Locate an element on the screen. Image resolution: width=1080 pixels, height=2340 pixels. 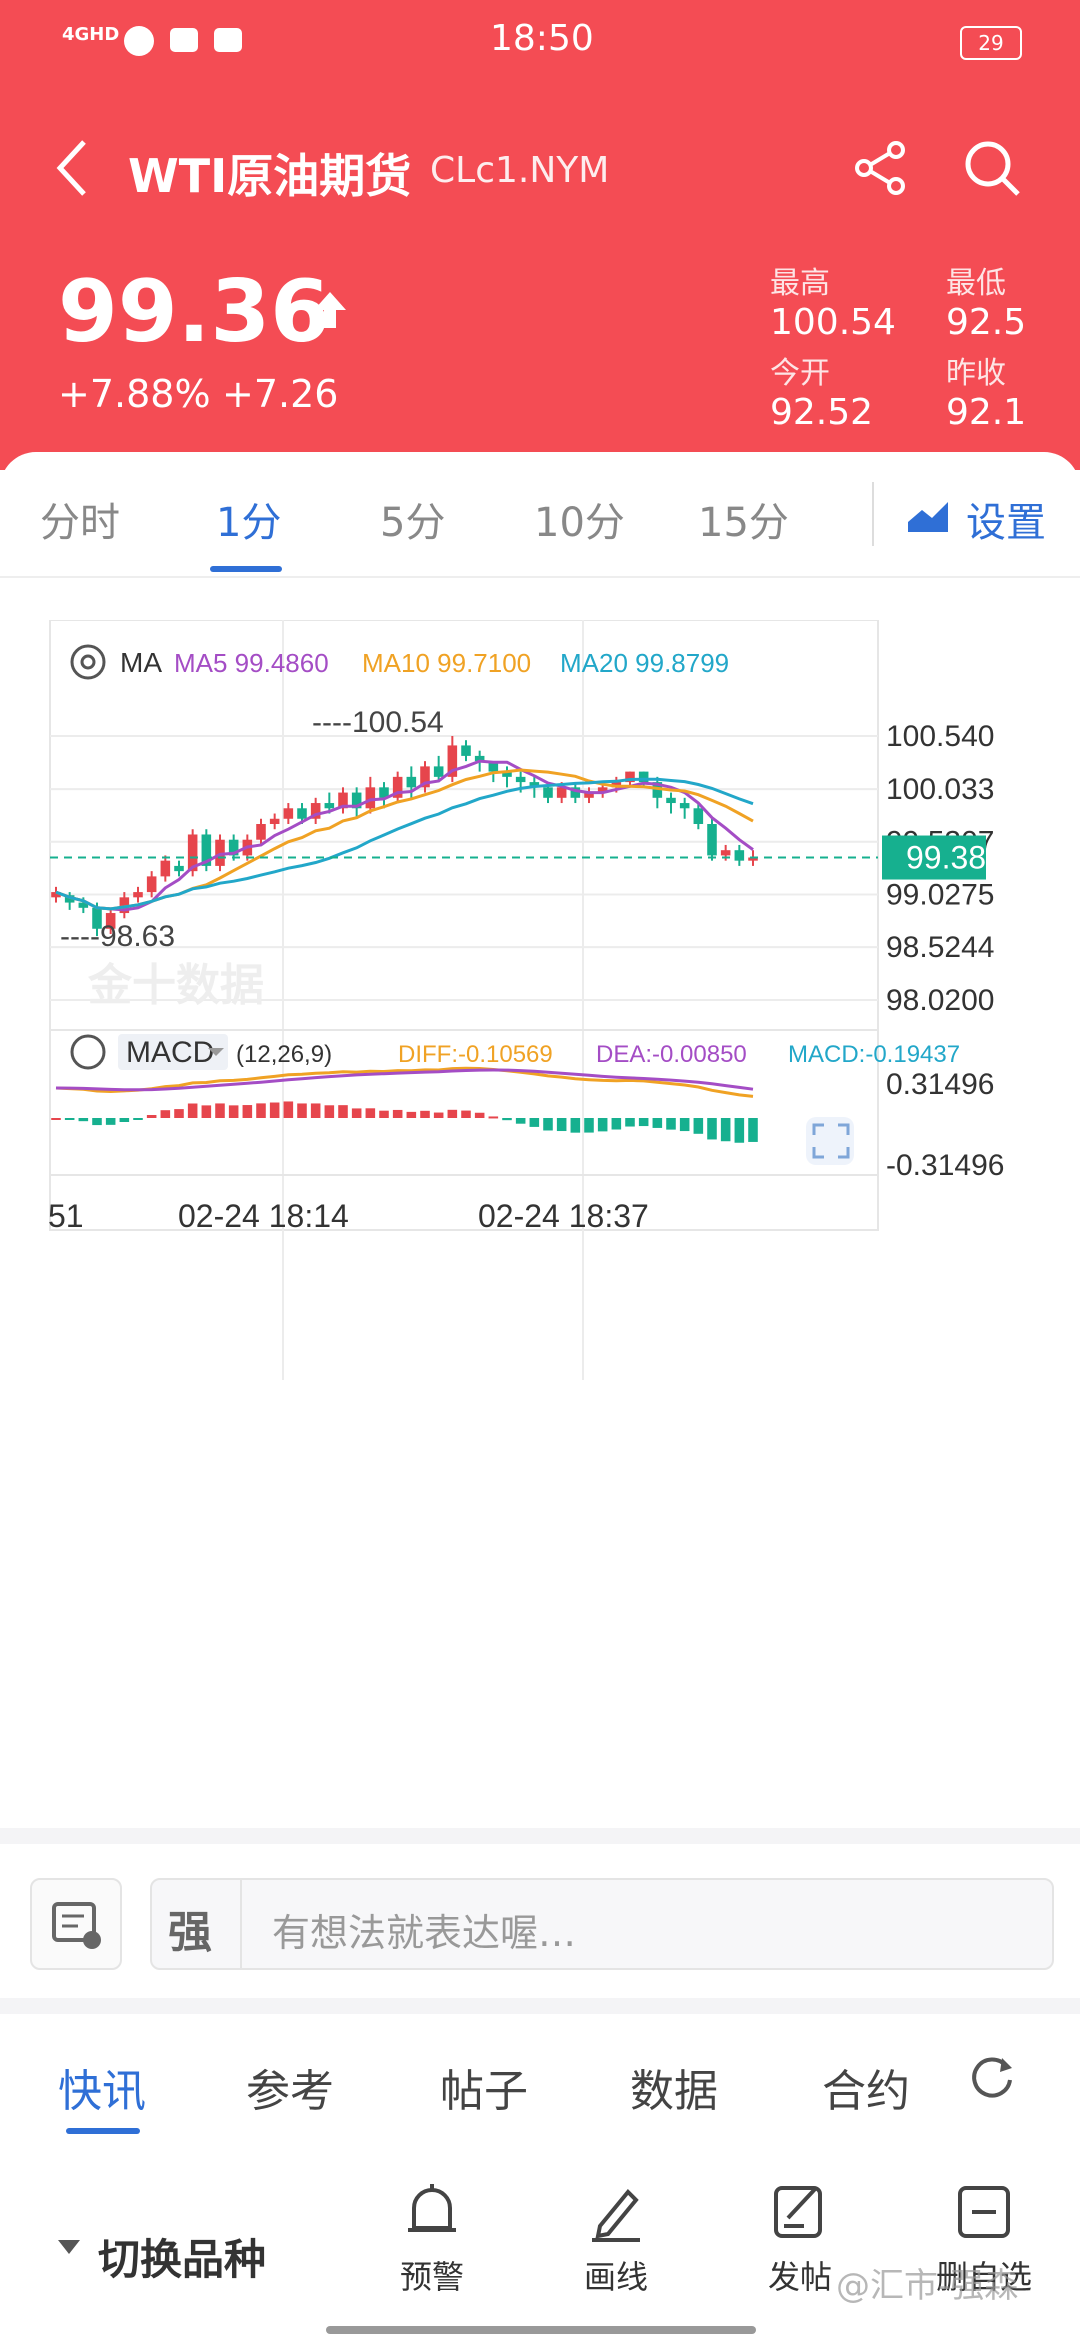
tab-reference: 参考 is located at coordinates (290, 2091).